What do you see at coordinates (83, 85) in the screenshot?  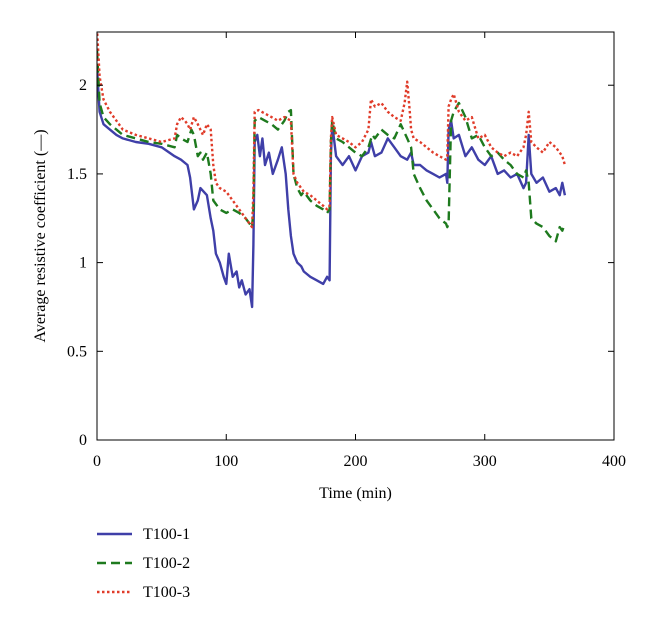 I see `y-tick-label: 2` at bounding box center [83, 85].